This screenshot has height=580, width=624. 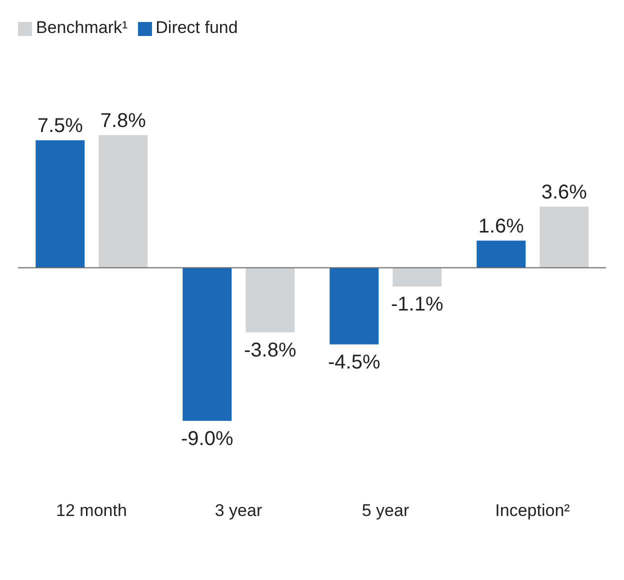 What do you see at coordinates (532, 510) in the screenshot?
I see `x-tick-label: Inception²` at bounding box center [532, 510].